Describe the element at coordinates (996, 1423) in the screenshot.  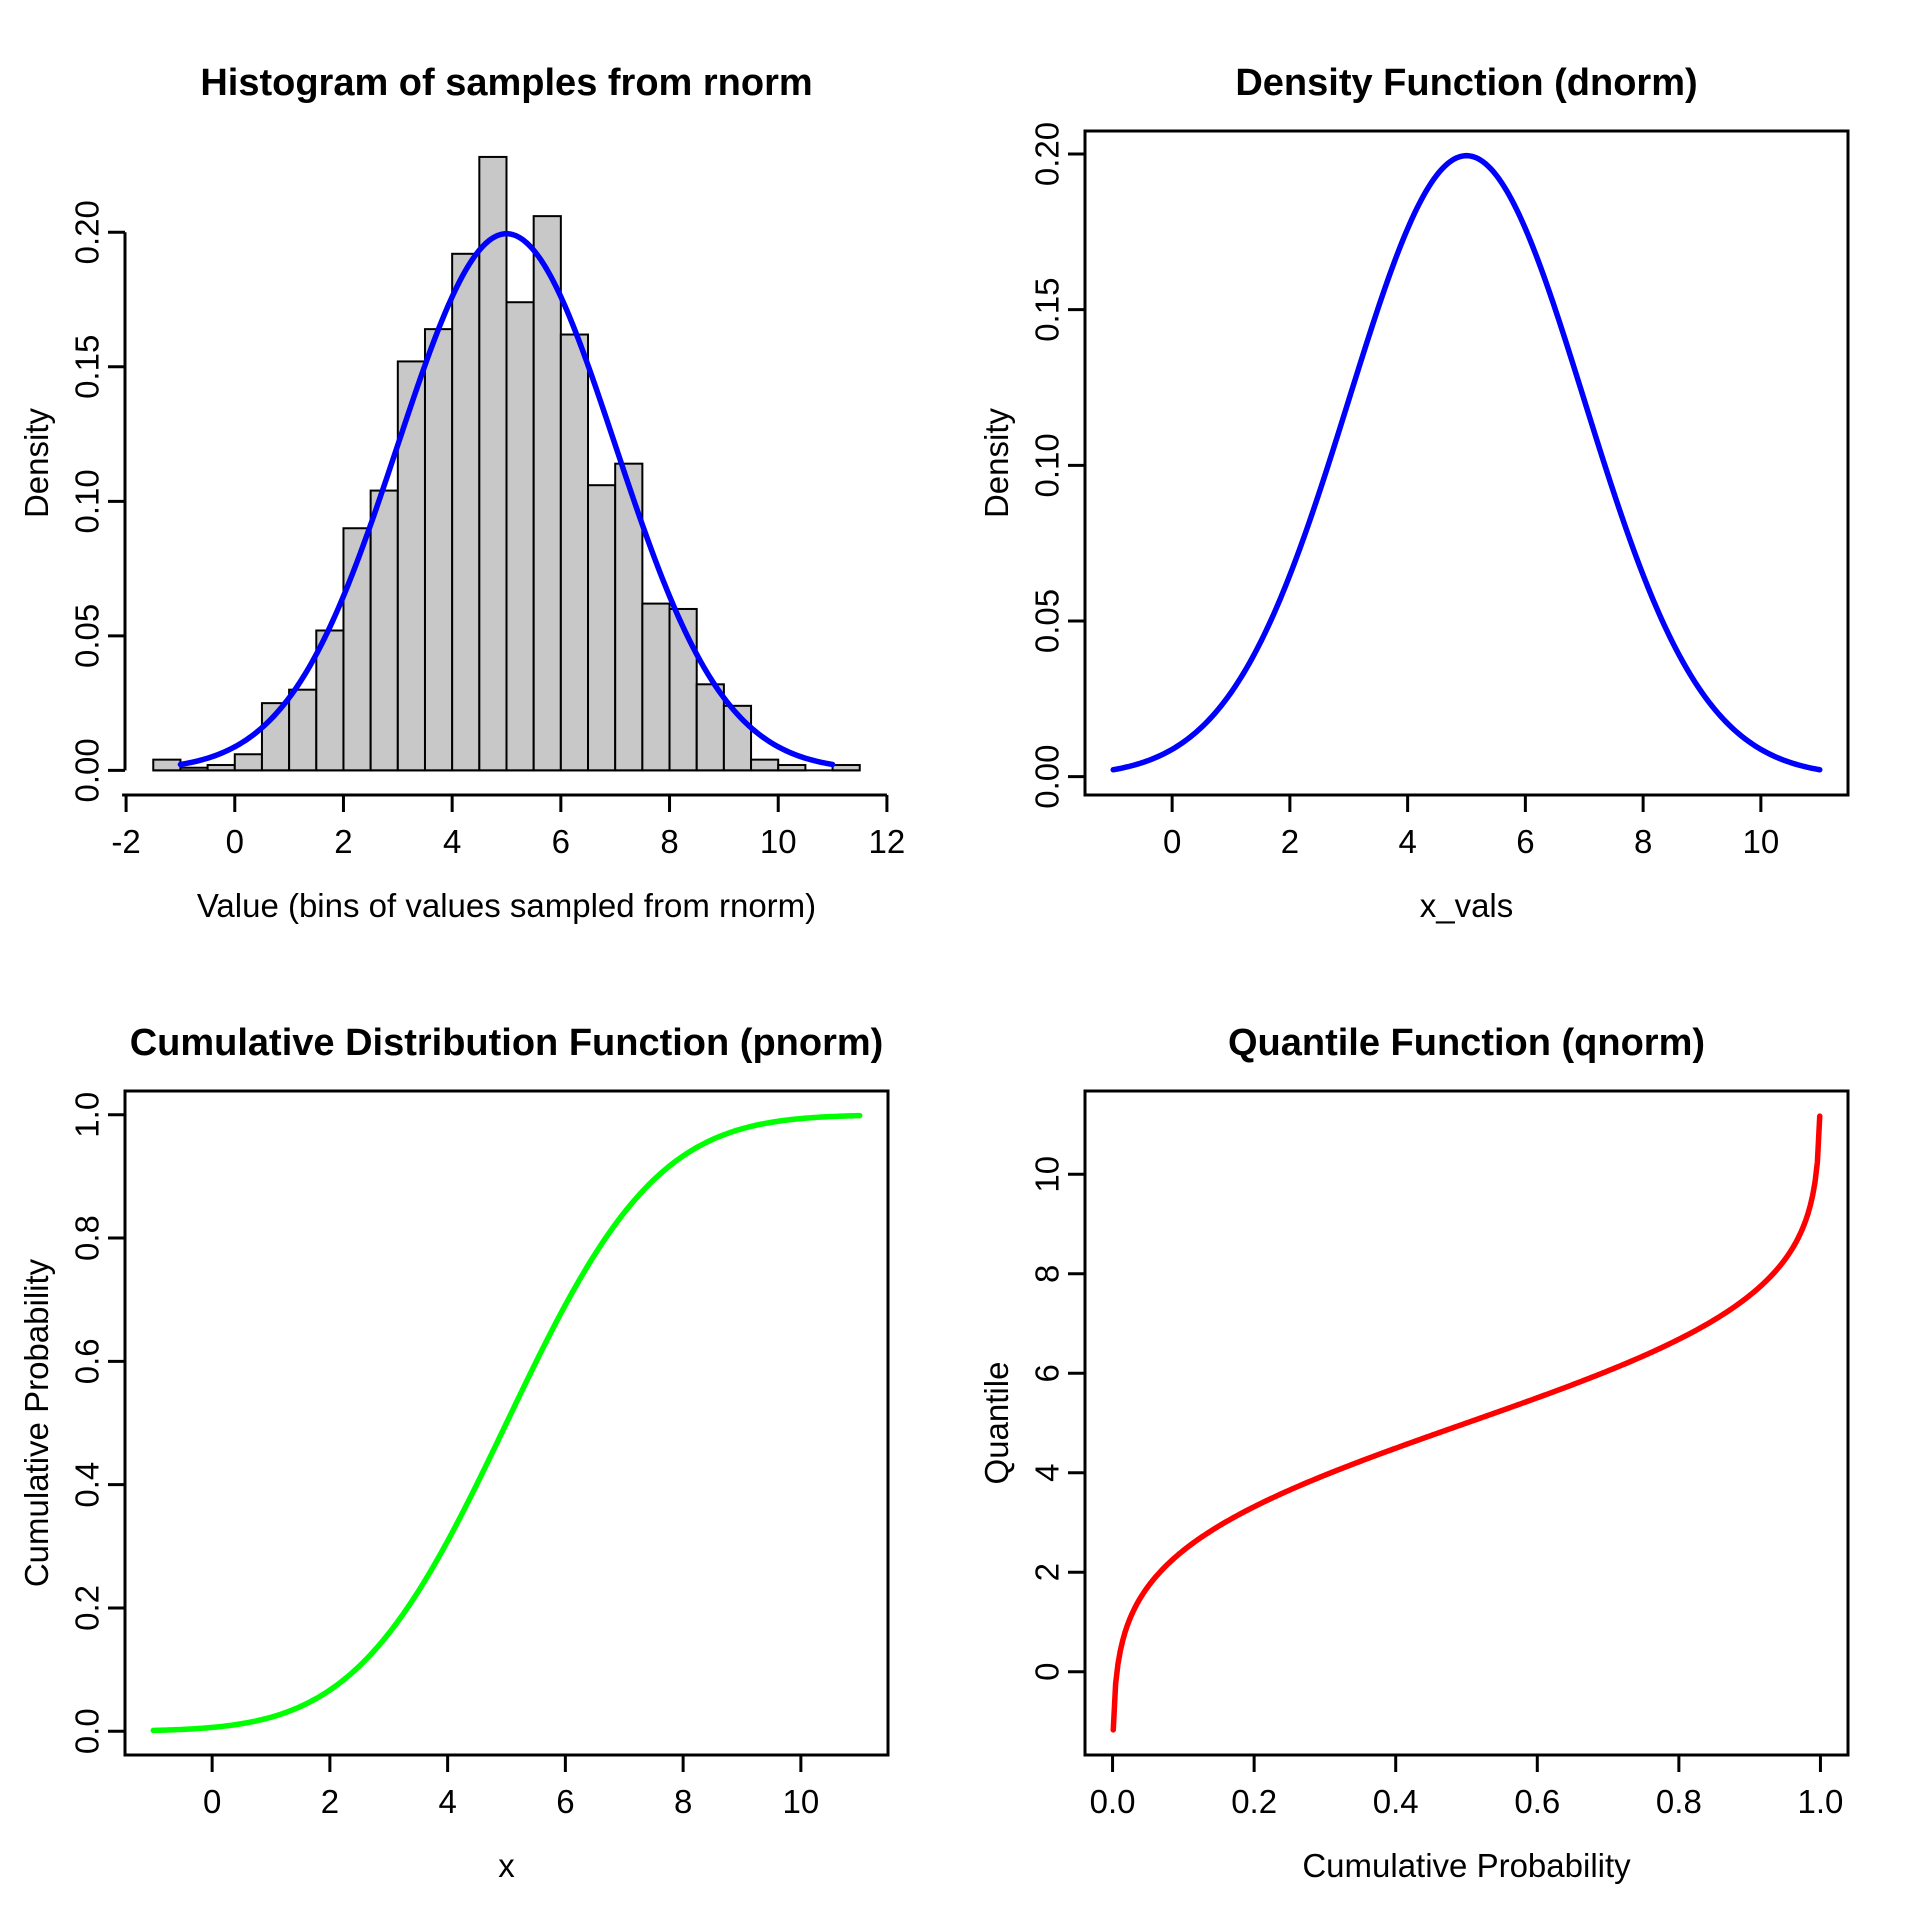
I see `y-axis-label: Quantile` at that location.